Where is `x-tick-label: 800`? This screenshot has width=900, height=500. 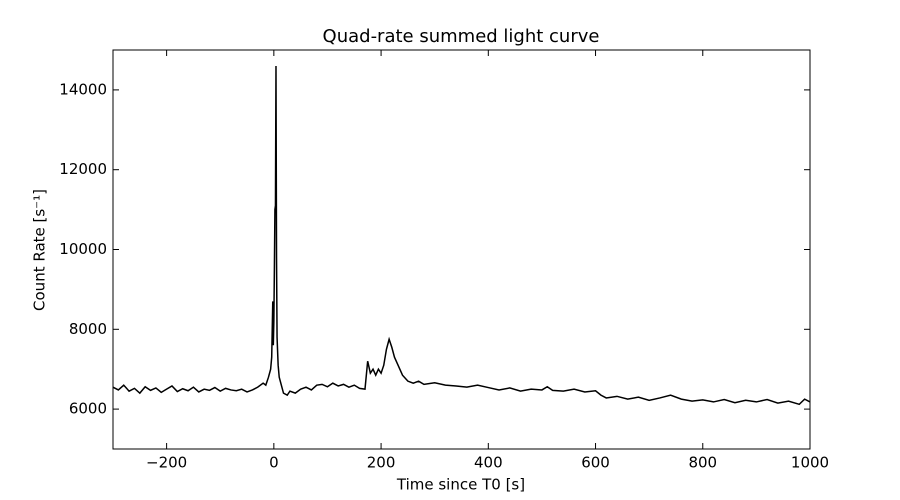
x-tick-label: 800 is located at coordinates (702, 463).